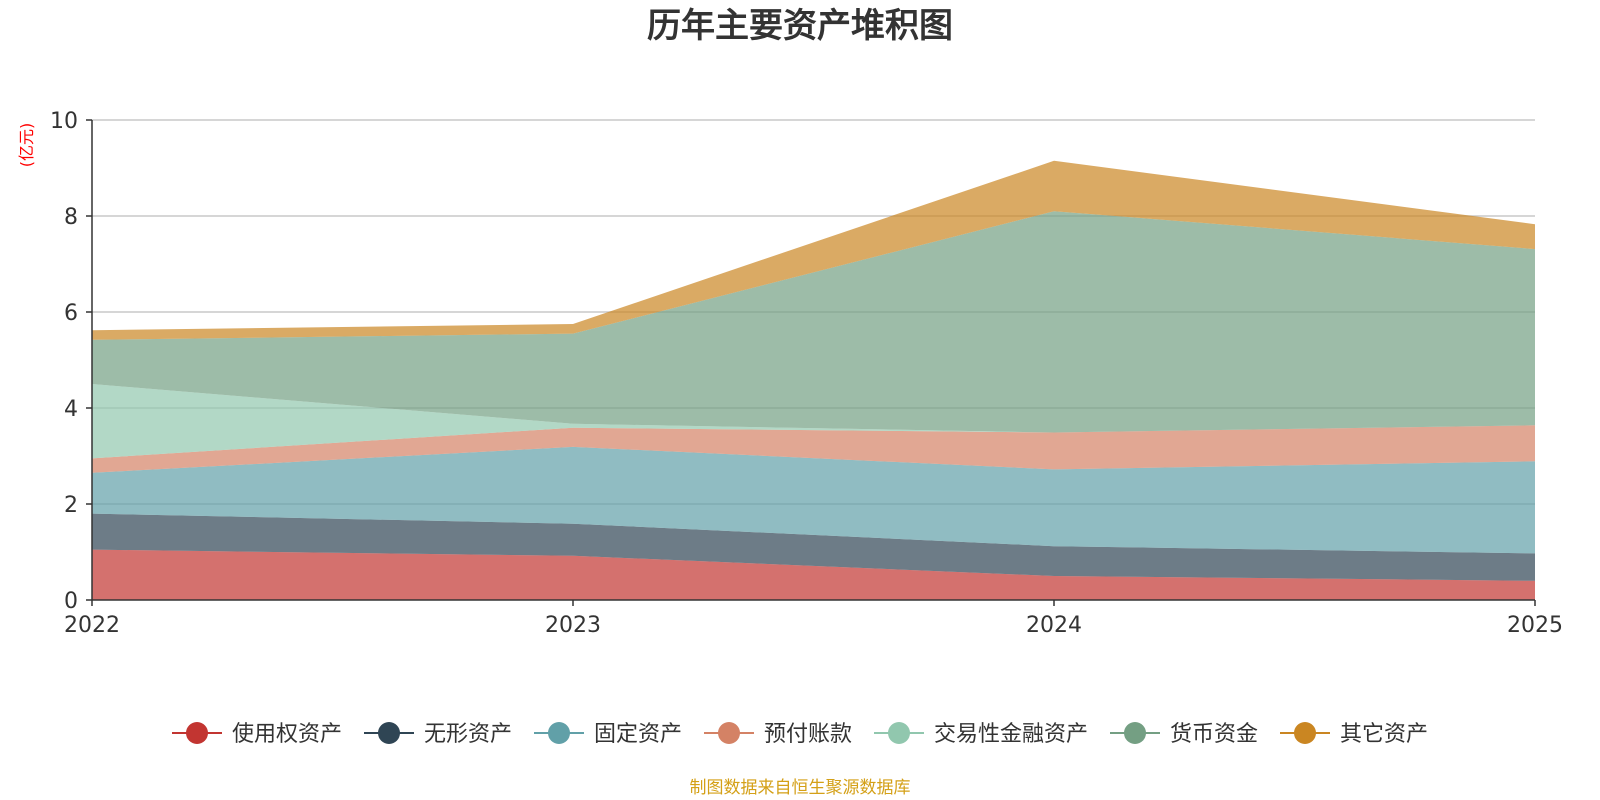  What do you see at coordinates (71, 505) in the screenshot?
I see `y-tick-label: 2` at bounding box center [71, 505].